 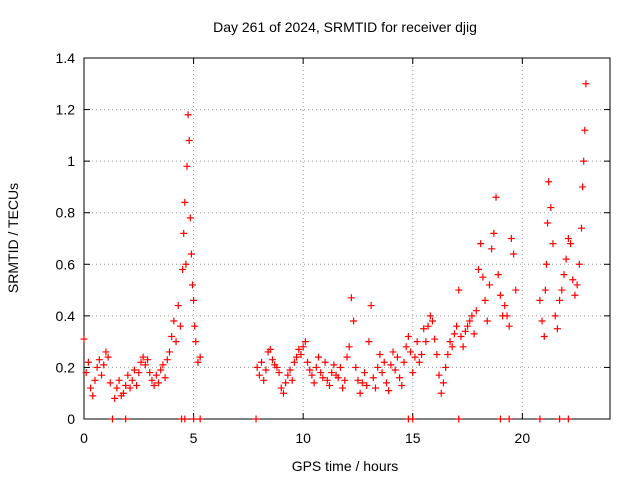 What do you see at coordinates (13, 238) in the screenshot?
I see `y-axis-label: SRMTID / TECUs` at bounding box center [13, 238].